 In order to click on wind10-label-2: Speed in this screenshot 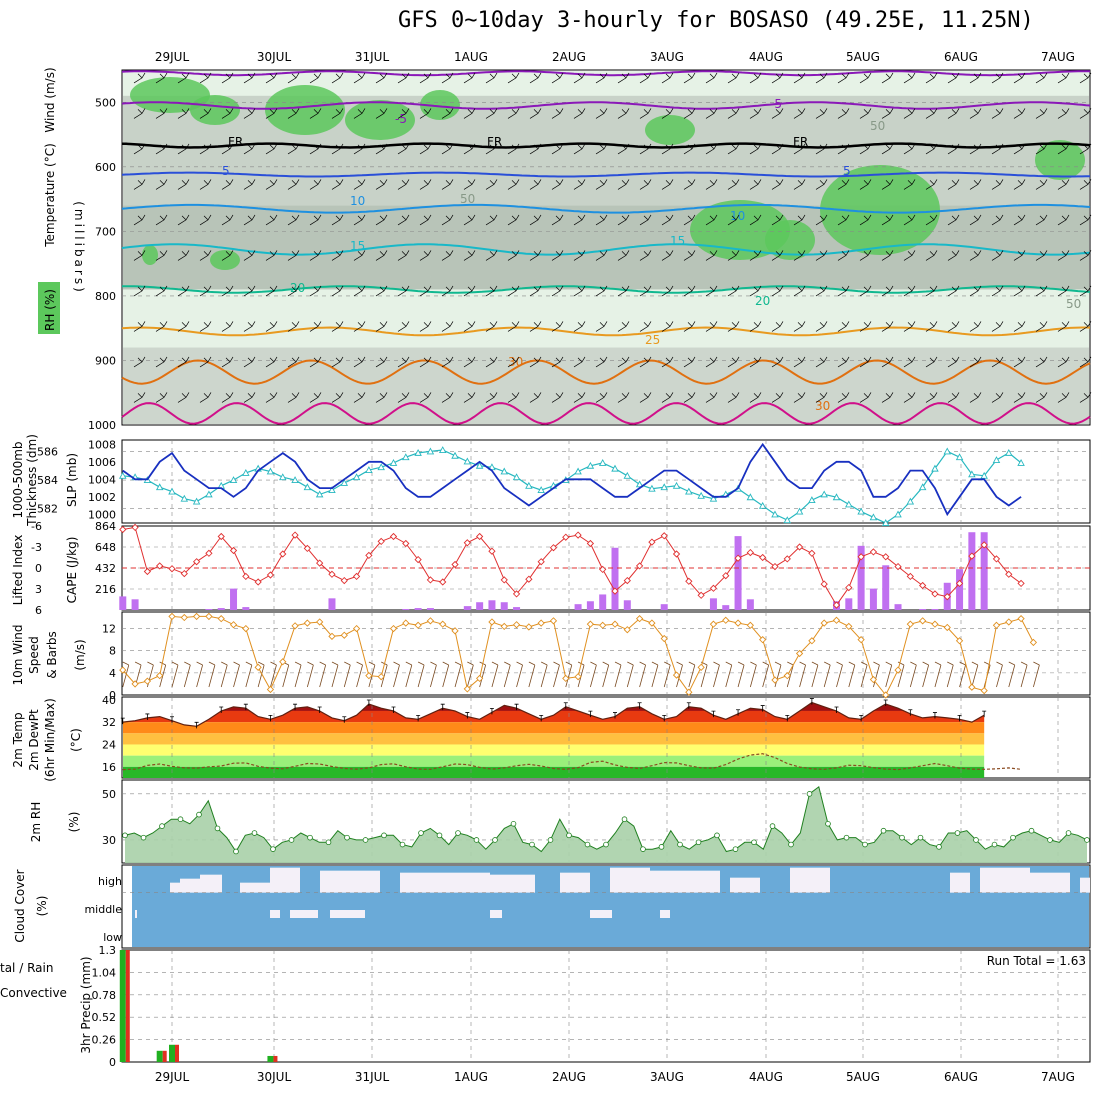, I will do `click(34, 655)`.